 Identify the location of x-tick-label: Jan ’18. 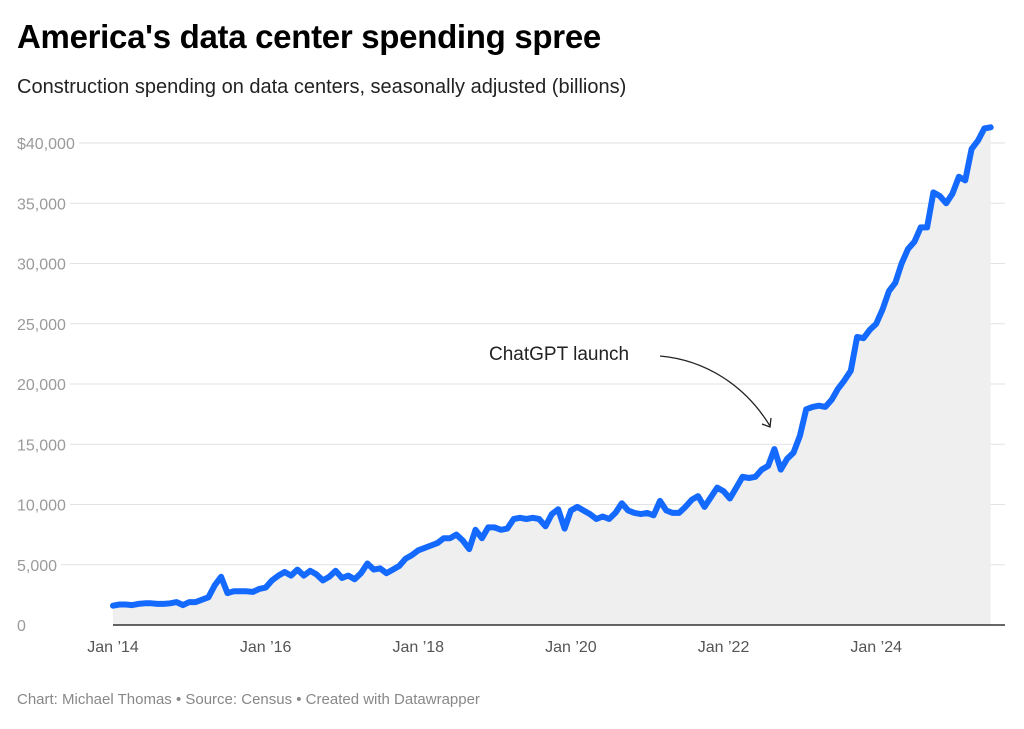
(418, 647).